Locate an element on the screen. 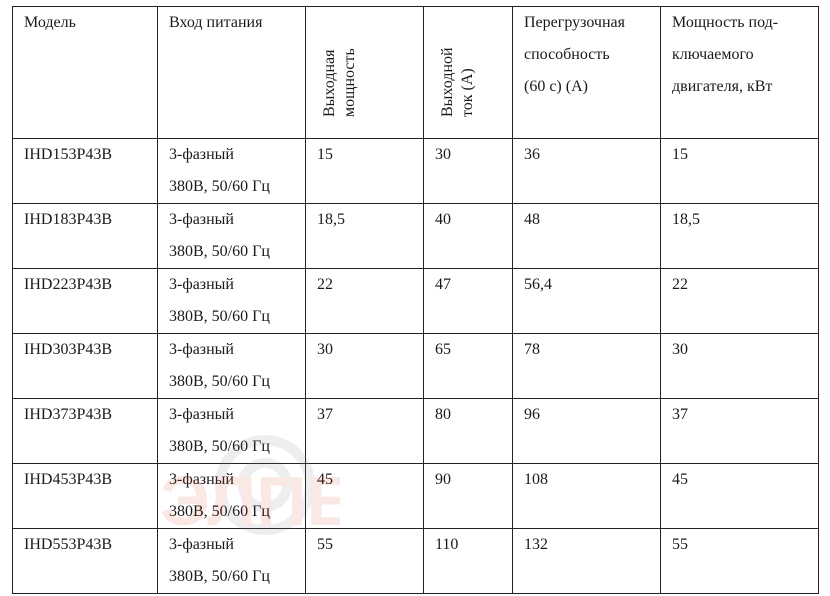 This screenshot has height=596, width=830. header-model: Модель is located at coordinates (85, 72).